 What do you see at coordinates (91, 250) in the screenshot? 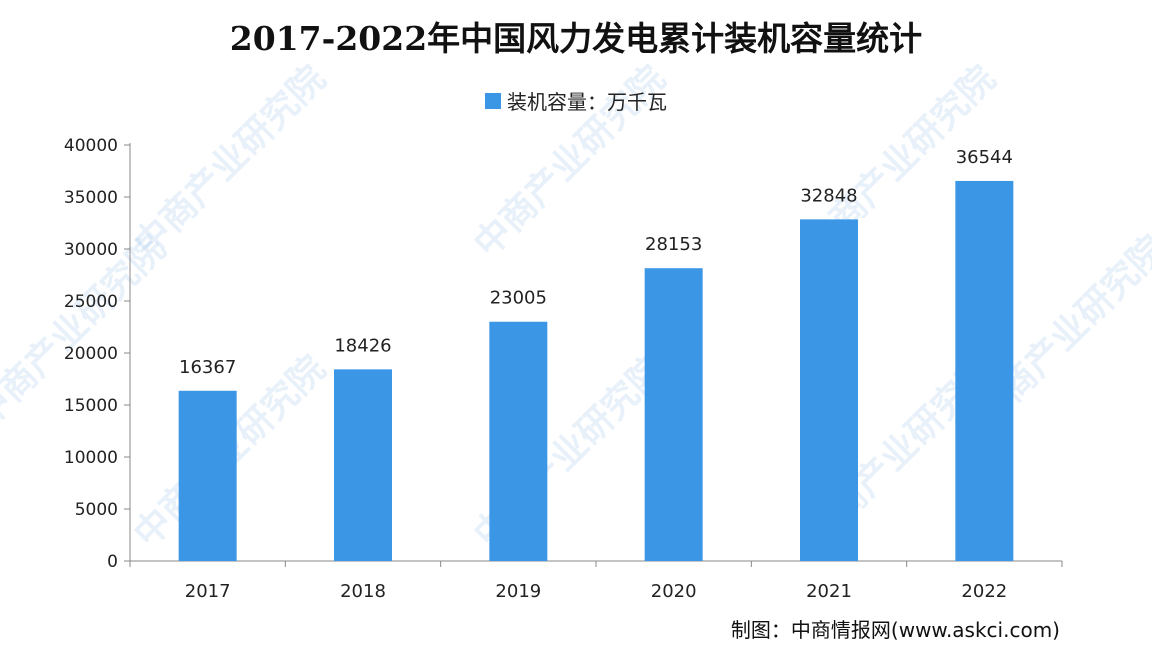
I see `y-tick-label: 30000` at bounding box center [91, 250].